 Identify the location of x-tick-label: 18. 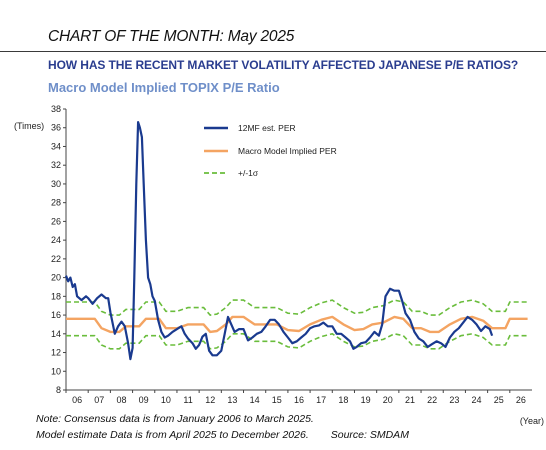
(343, 400).